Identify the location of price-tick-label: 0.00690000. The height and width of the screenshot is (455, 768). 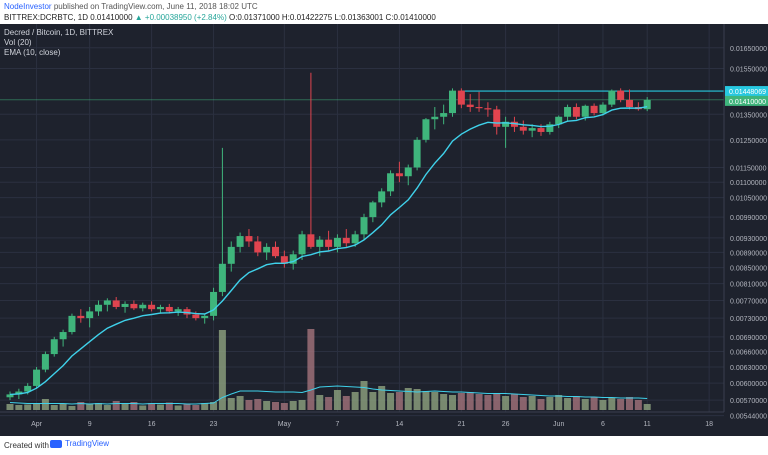
(748, 338).